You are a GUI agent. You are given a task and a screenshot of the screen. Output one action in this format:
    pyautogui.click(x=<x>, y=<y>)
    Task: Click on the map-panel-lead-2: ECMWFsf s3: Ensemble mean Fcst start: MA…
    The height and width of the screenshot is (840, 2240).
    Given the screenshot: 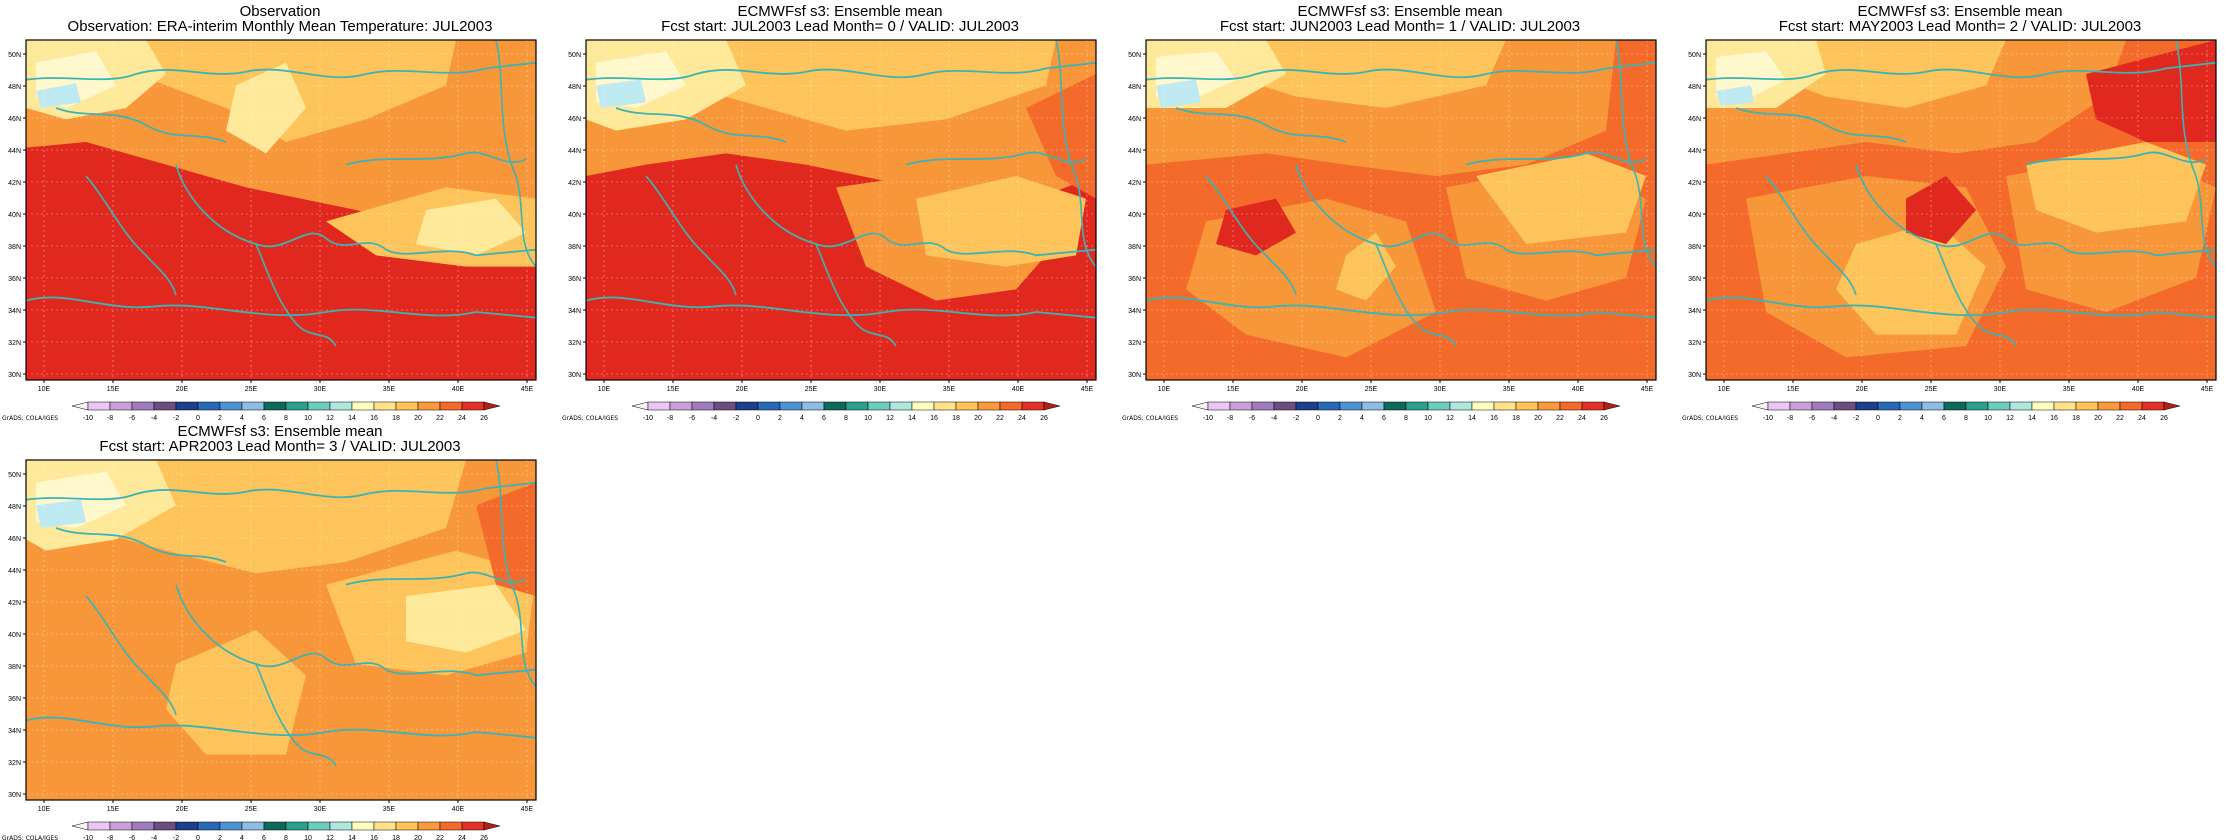 What is the action you would take?
    pyautogui.click(x=1960, y=210)
    